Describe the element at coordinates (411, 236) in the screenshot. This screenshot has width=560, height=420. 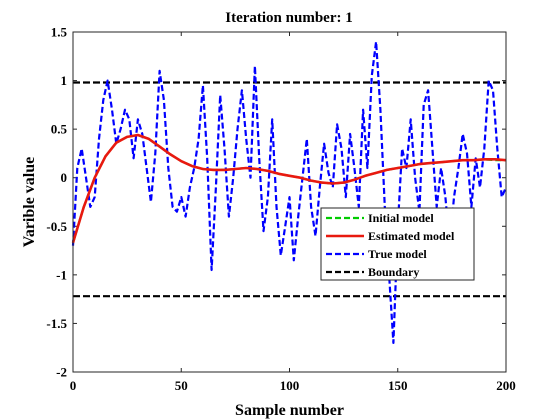
I see `legend-label: Estimated model` at that location.